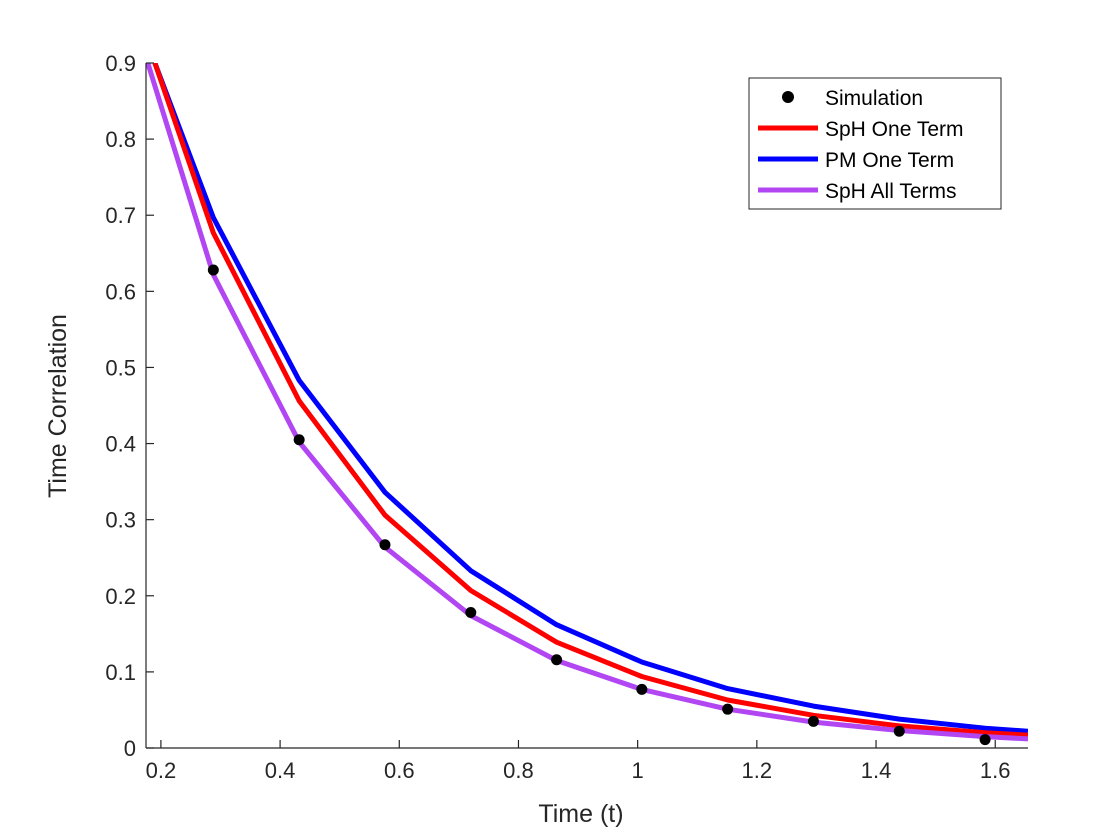 This screenshot has height=840, width=1120. What do you see at coordinates (874, 98) in the screenshot?
I see `legend-label-simulation: Simulation` at bounding box center [874, 98].